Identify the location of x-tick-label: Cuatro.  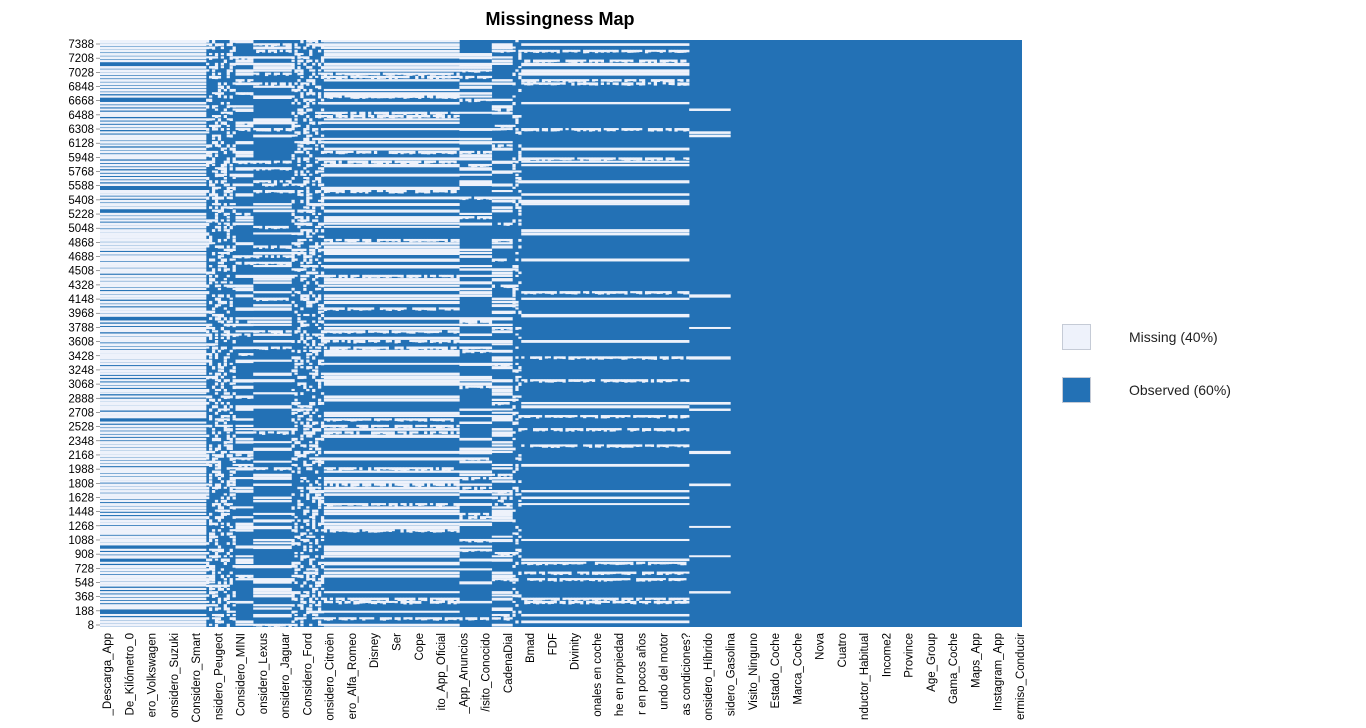
(843, 650).